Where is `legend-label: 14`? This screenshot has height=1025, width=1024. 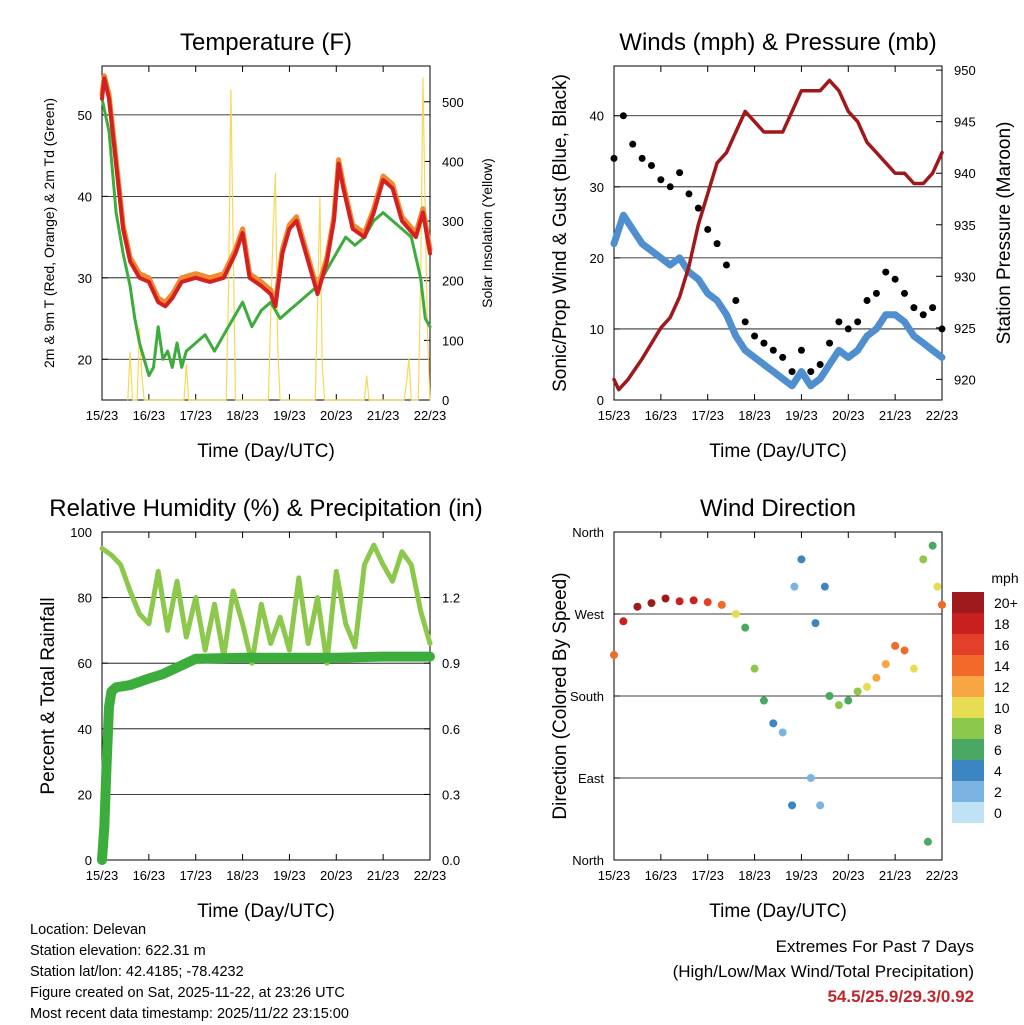
legend-label: 14 is located at coordinates (1002, 666).